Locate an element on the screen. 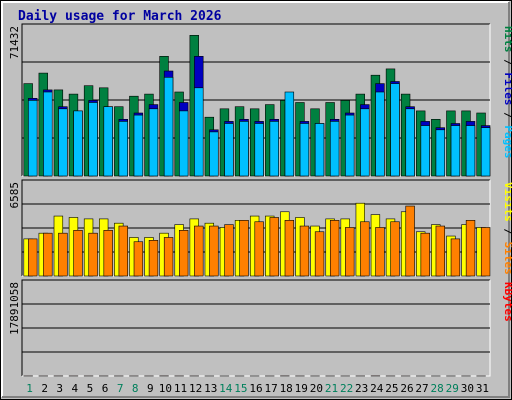 This screenshot has height=400, width=512. x-tick-label-day-7: 7 is located at coordinates (120, 388).